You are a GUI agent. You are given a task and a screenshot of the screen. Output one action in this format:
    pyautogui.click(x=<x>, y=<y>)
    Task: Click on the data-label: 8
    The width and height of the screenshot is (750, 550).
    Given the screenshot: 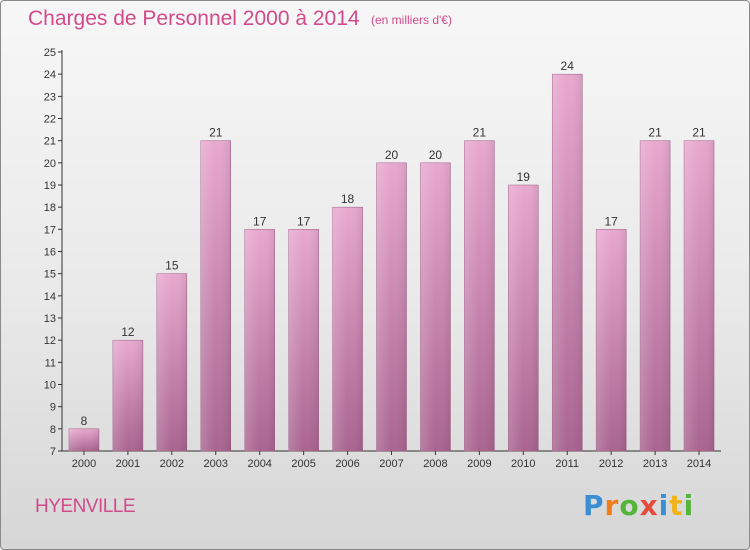 What is the action you would take?
    pyautogui.click(x=84, y=421)
    